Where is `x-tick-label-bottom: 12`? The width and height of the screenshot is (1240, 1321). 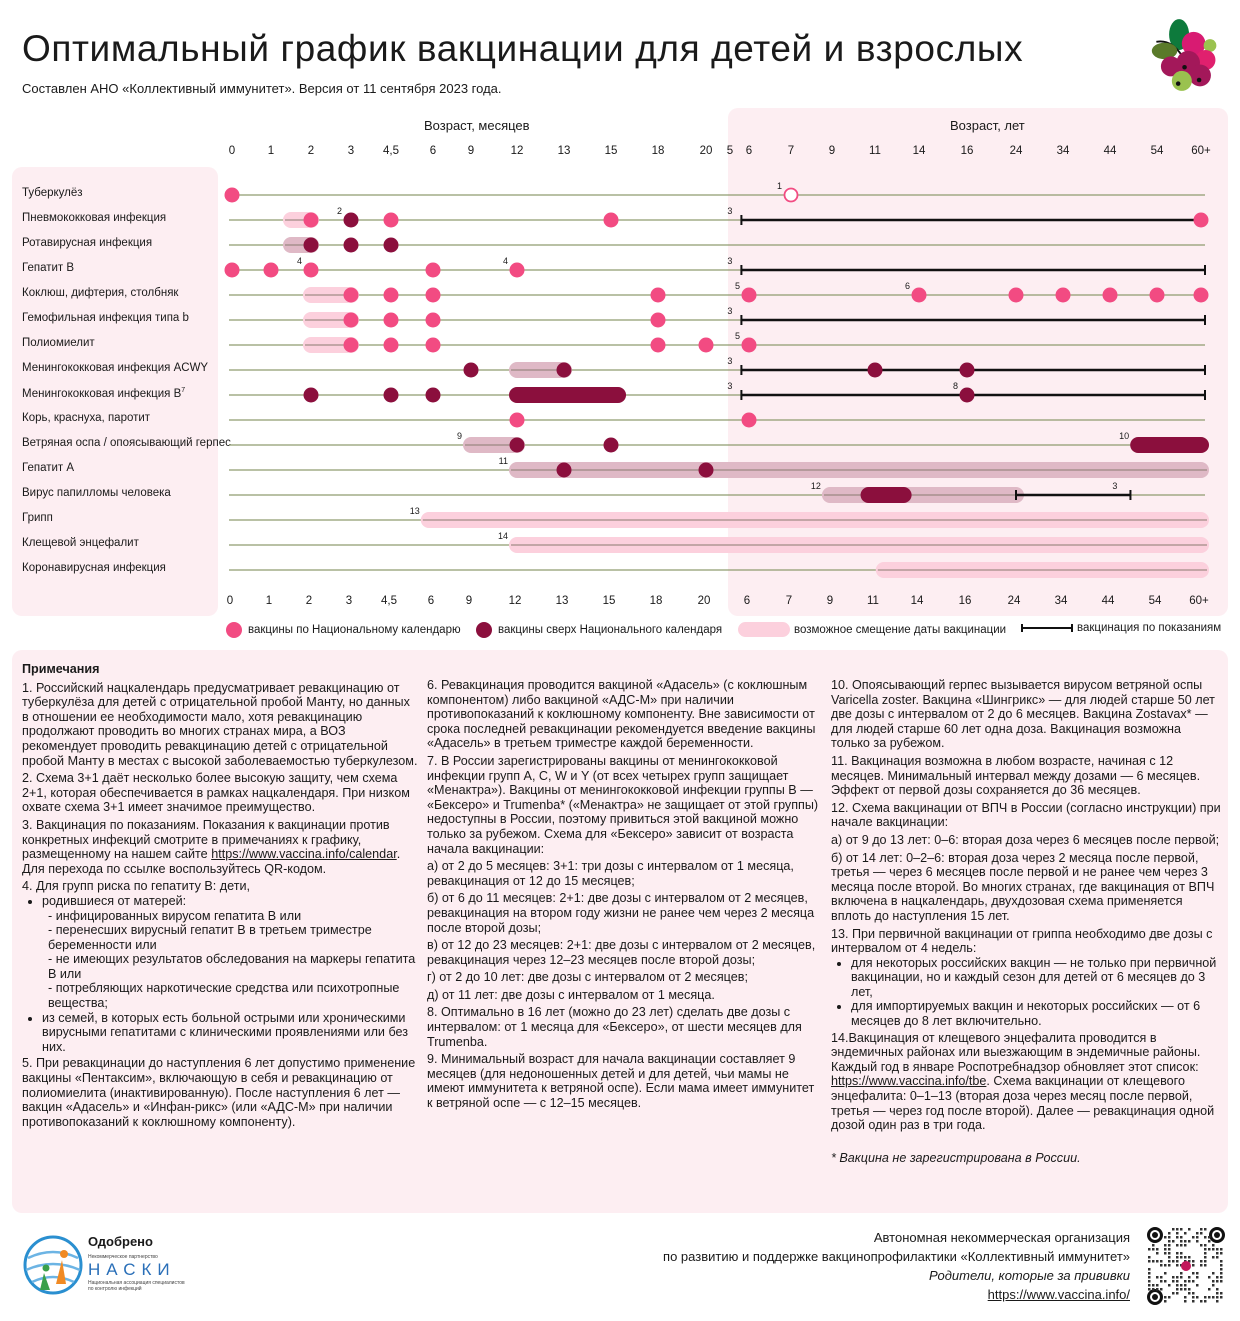
x-tick-label-bottom: 12 is located at coordinates (515, 601).